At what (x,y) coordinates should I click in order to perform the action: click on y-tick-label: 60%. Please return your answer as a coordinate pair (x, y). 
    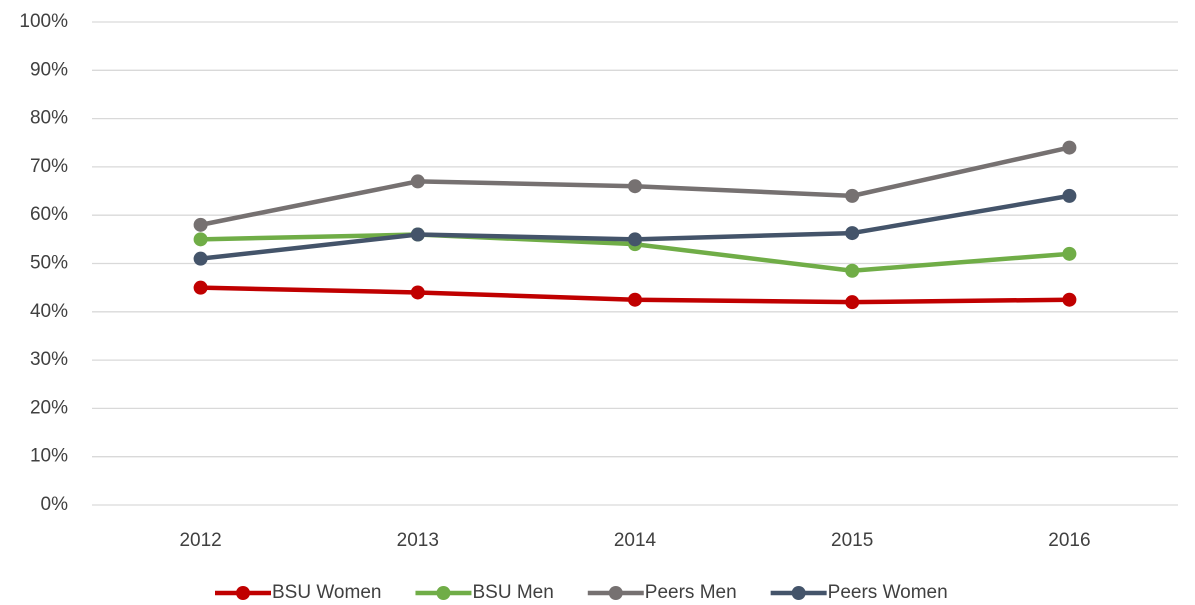
    Looking at the image, I should click on (49, 214).